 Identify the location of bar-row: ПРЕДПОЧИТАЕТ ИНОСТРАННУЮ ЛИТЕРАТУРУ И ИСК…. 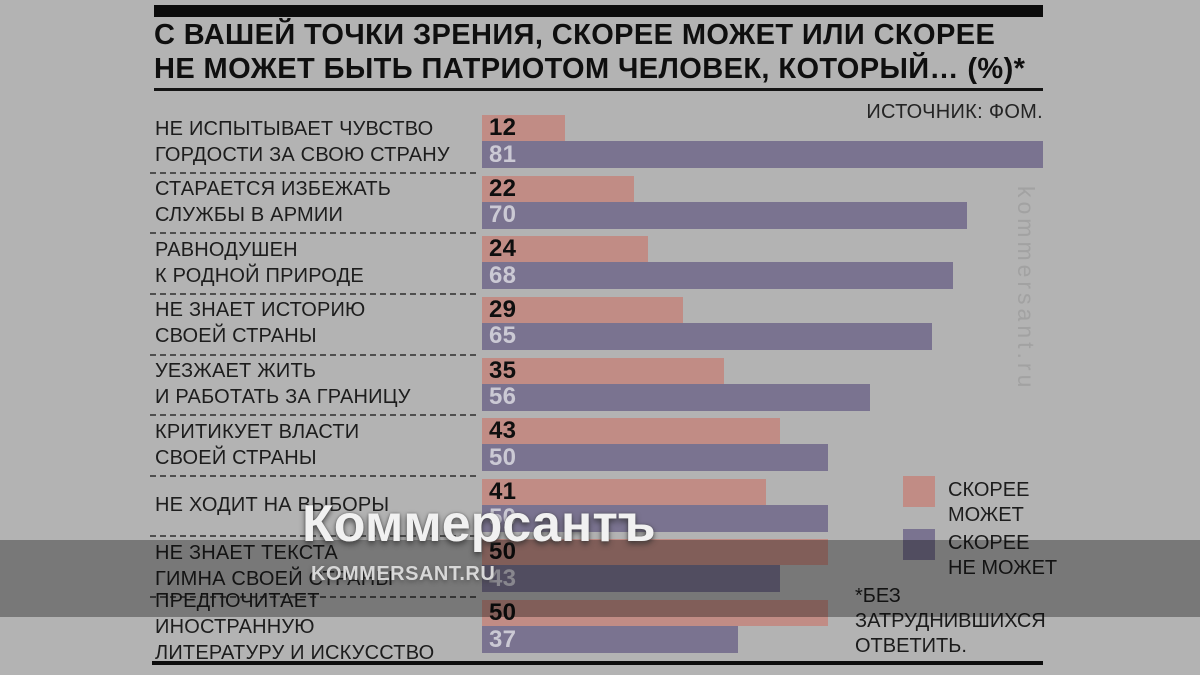
(596, 627).